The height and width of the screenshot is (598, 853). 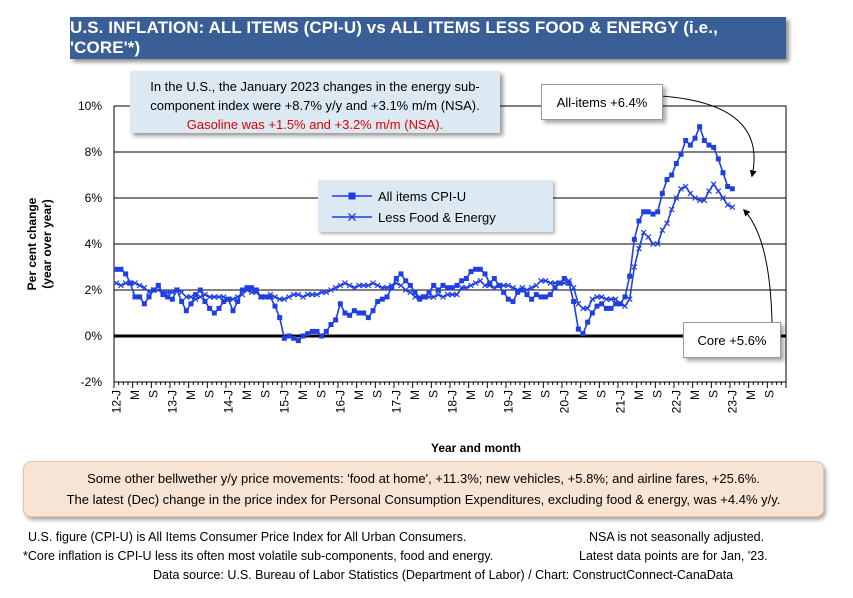 I want to click on core-callout: Core +5.6%, so click(x=732, y=340).